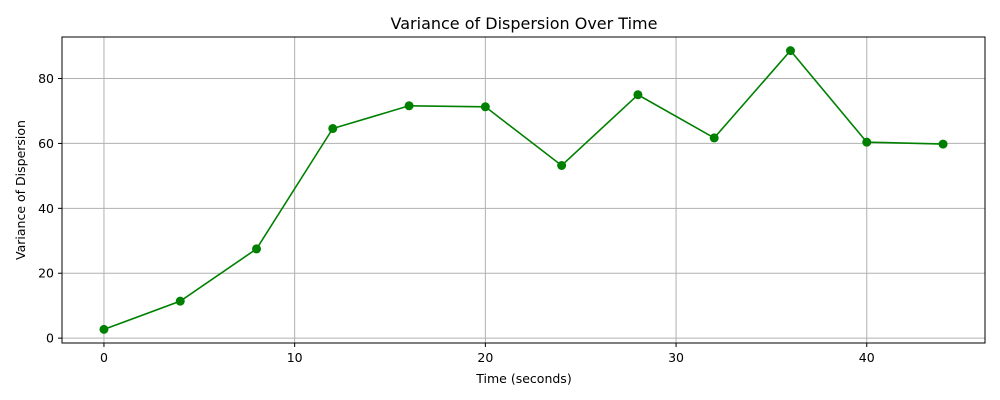 The image size is (1000, 400). What do you see at coordinates (46, 208) in the screenshot?
I see `y-tick-label: 40` at bounding box center [46, 208].